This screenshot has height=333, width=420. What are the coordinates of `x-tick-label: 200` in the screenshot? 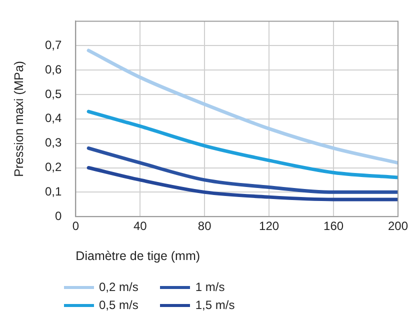 It's located at (398, 226).